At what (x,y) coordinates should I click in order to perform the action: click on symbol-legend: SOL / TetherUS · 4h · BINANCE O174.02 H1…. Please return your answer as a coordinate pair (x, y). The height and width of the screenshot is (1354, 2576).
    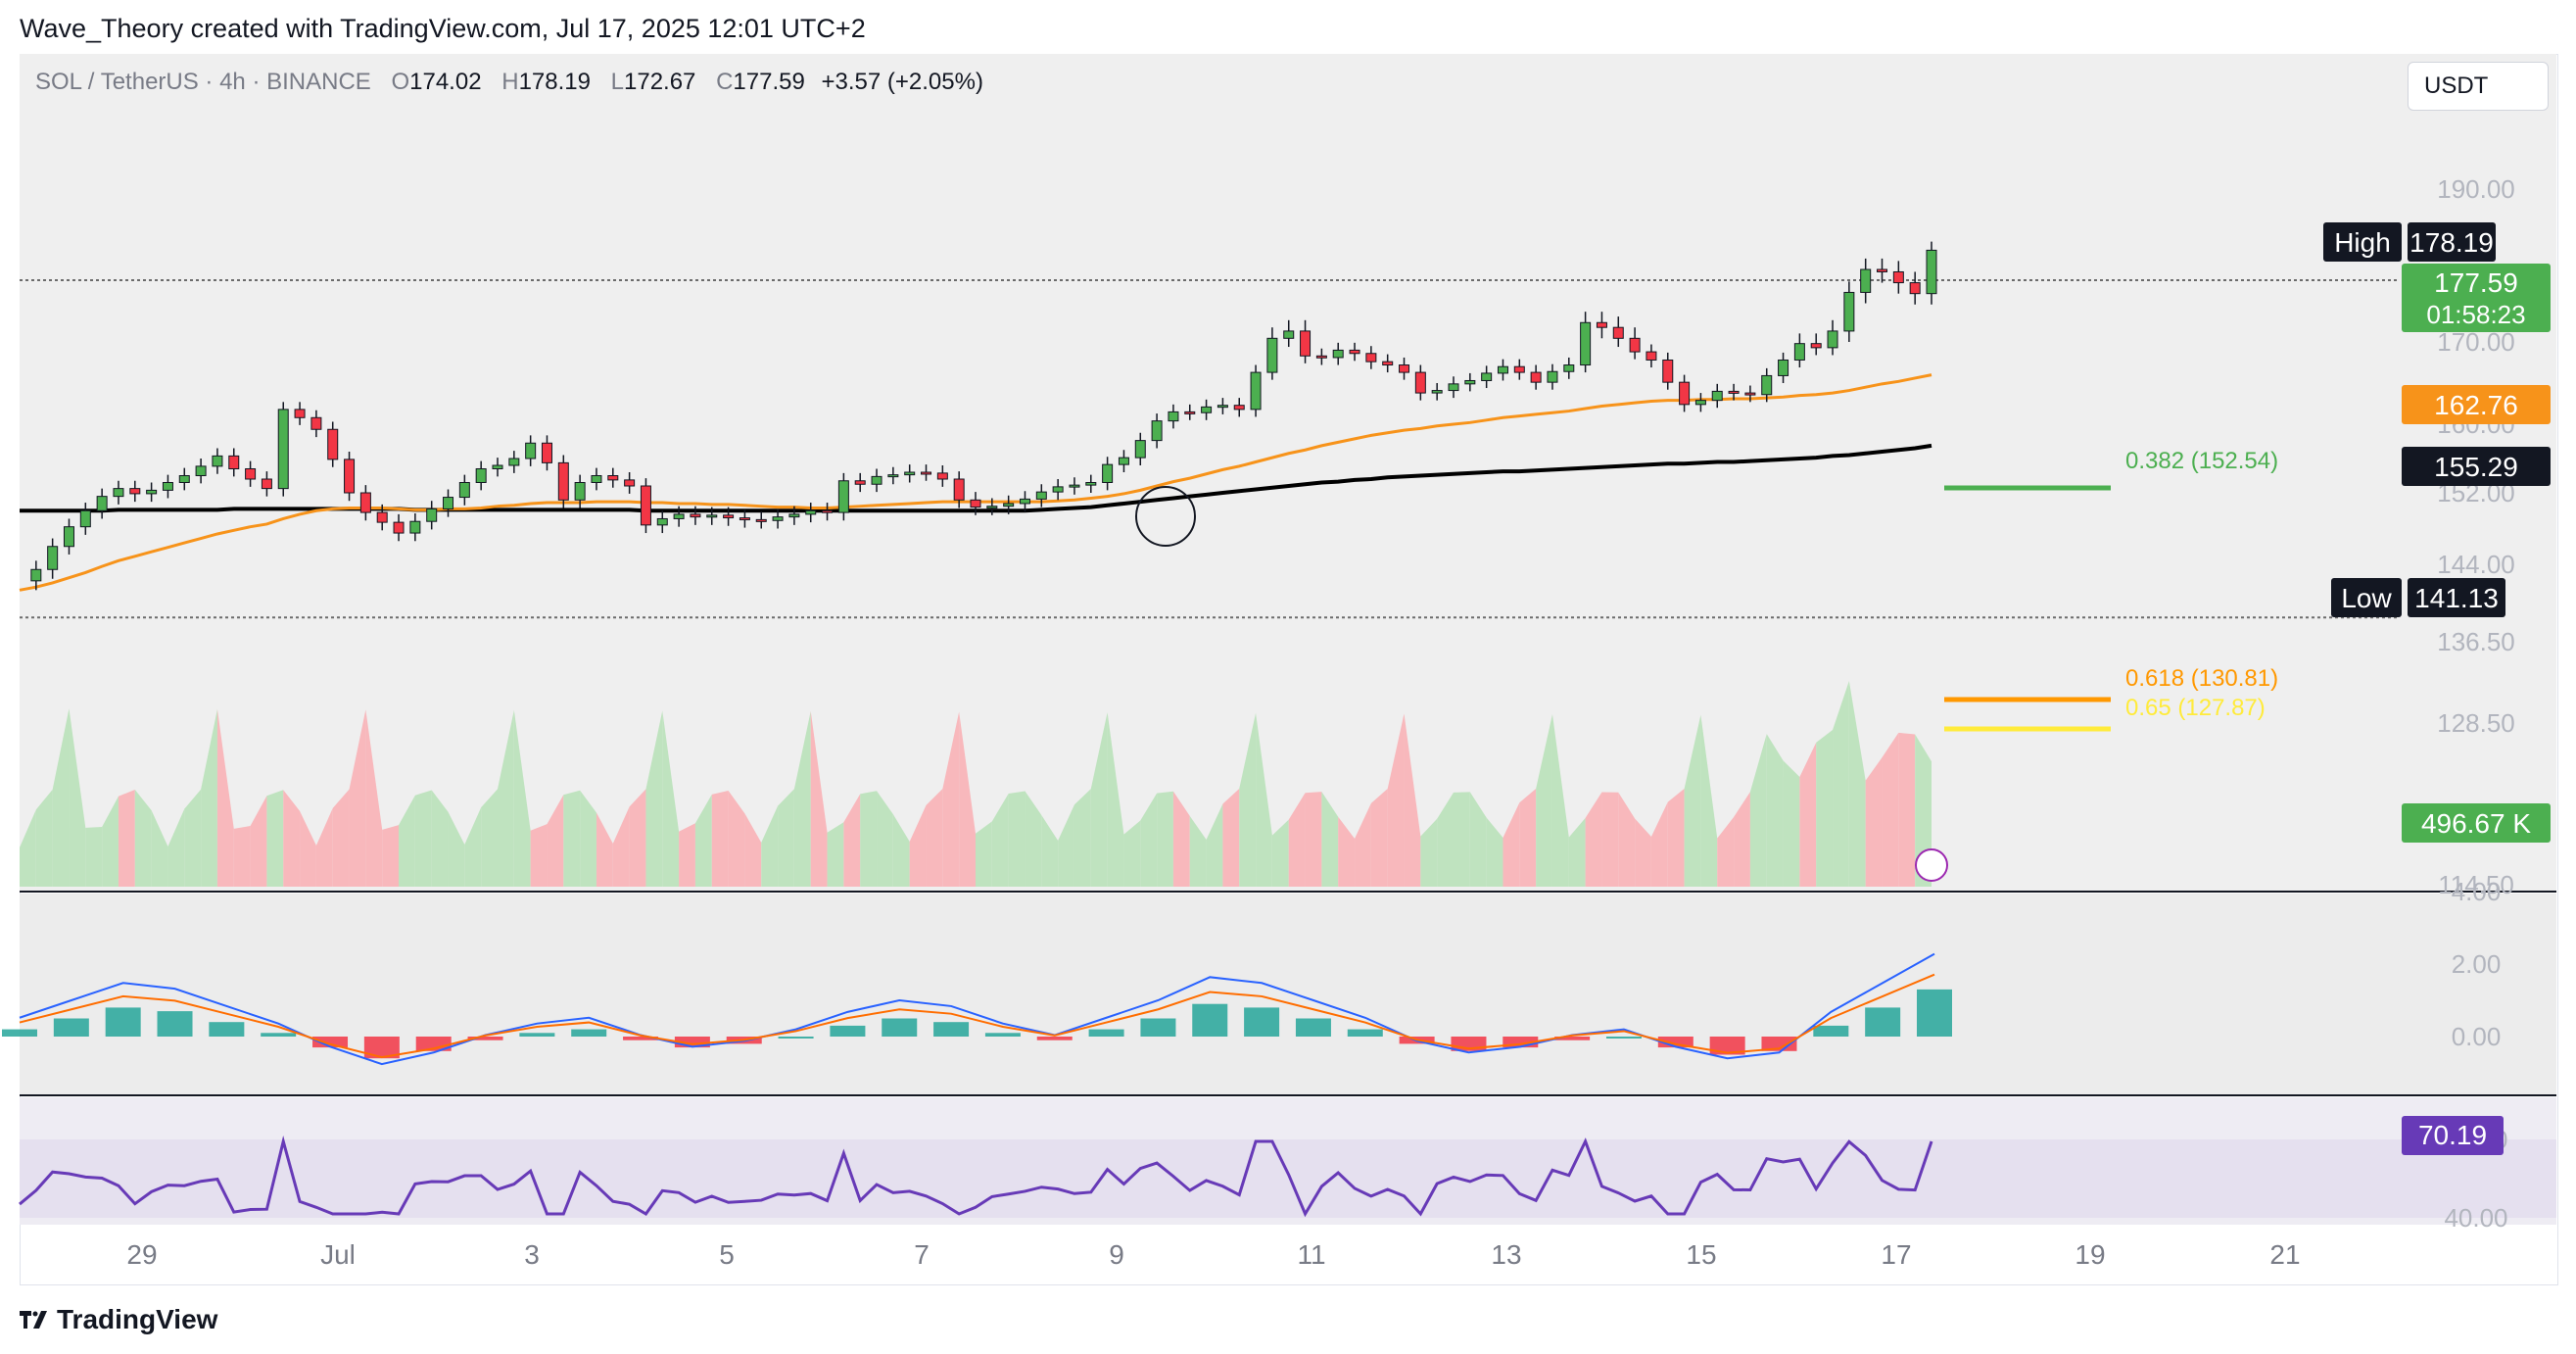
    Looking at the image, I should click on (509, 82).